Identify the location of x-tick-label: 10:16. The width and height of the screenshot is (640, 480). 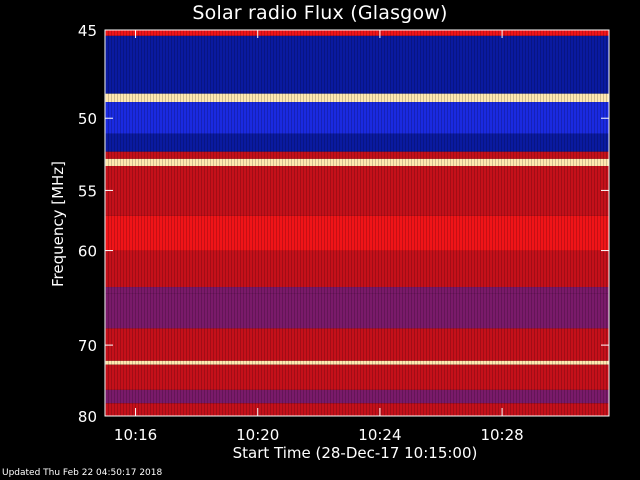
(135, 435).